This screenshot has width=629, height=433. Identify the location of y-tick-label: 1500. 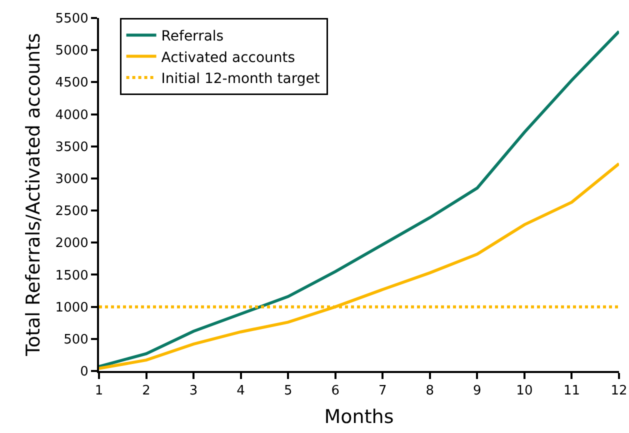
(71, 276).